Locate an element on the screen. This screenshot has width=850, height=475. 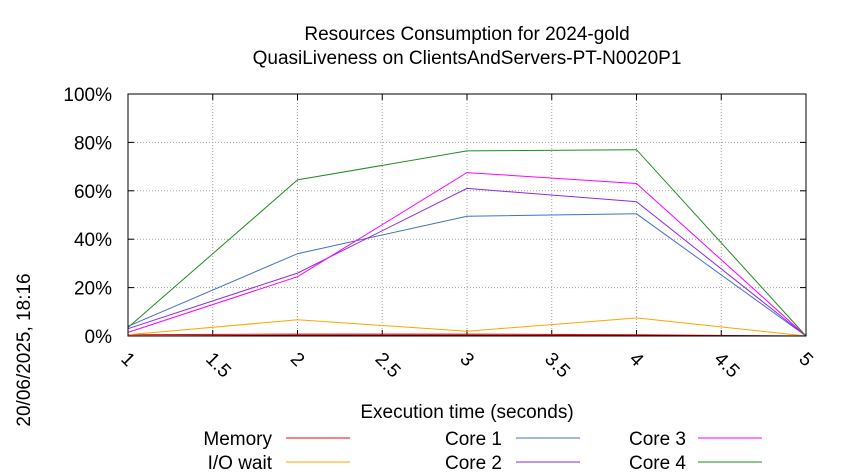
x-tick-label: 1.5 is located at coordinates (218, 366).